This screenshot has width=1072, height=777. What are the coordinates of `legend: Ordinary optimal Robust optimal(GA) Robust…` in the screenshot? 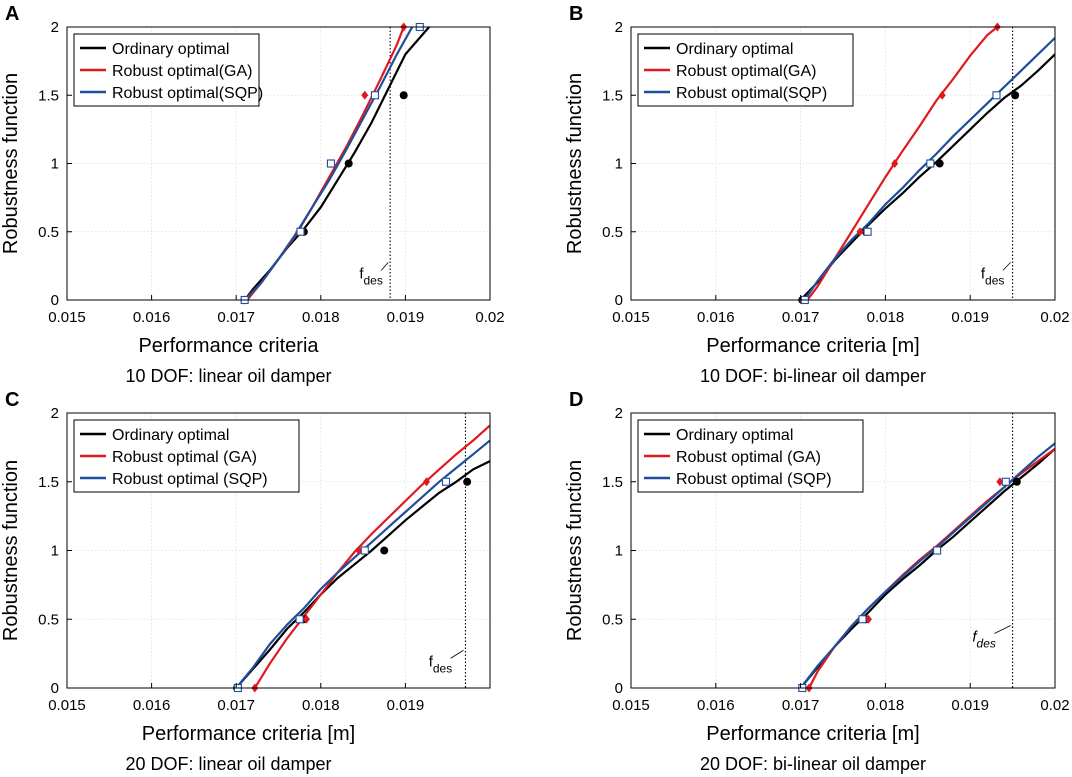 It's located at (168, 70).